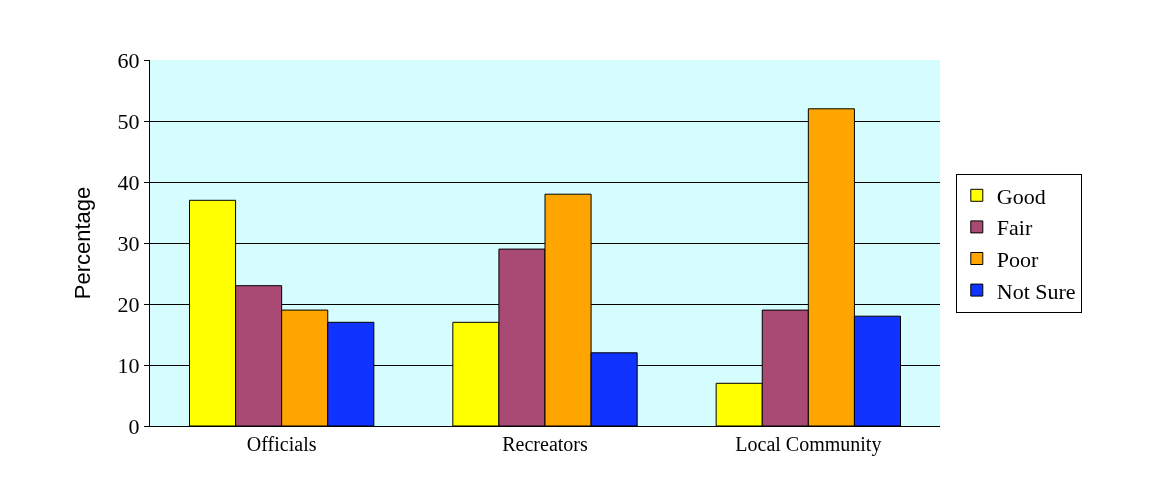  What do you see at coordinates (128, 365) in the screenshot?
I see `y-tick-label: 10` at bounding box center [128, 365].